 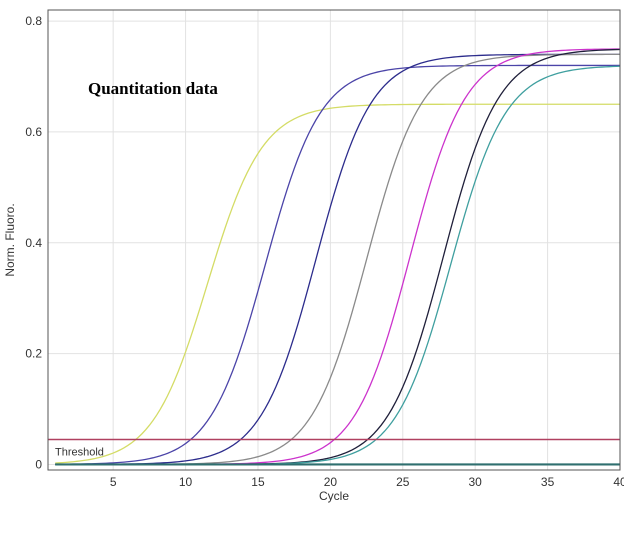 I want to click on x-axis-title: Cycle, so click(x=334, y=496).